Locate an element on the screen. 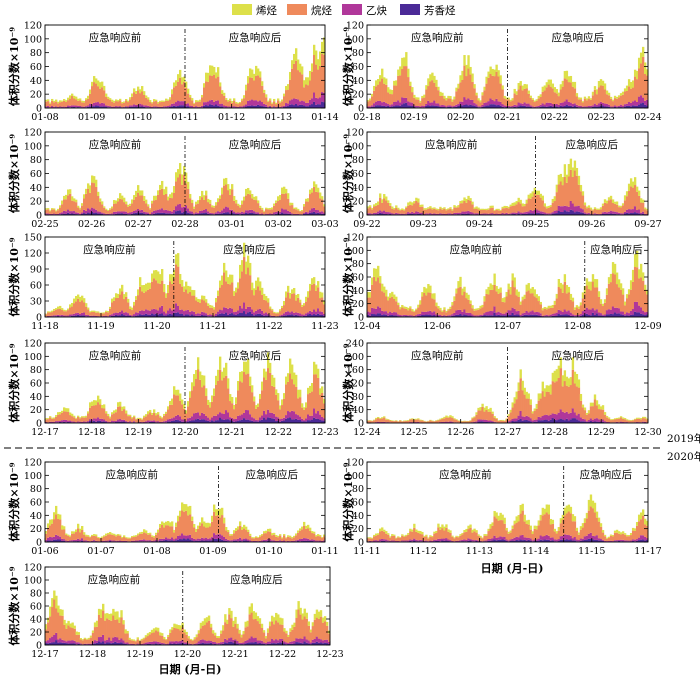 Image resolution: width=700 pixels, height=679 pixels. y-tick-label: 20 is located at coordinates (36, 410).